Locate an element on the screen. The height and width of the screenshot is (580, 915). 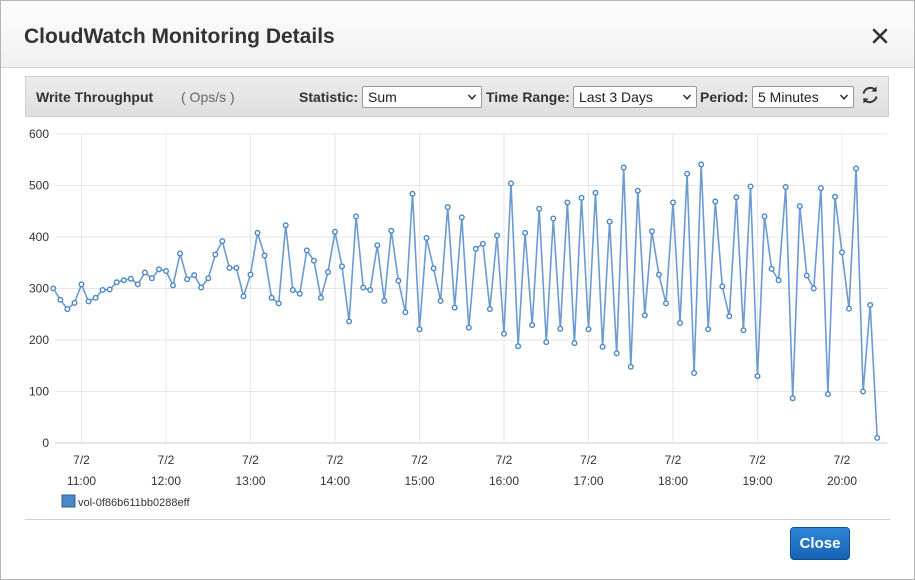
period-select: 5 Minutes is located at coordinates (803, 97).